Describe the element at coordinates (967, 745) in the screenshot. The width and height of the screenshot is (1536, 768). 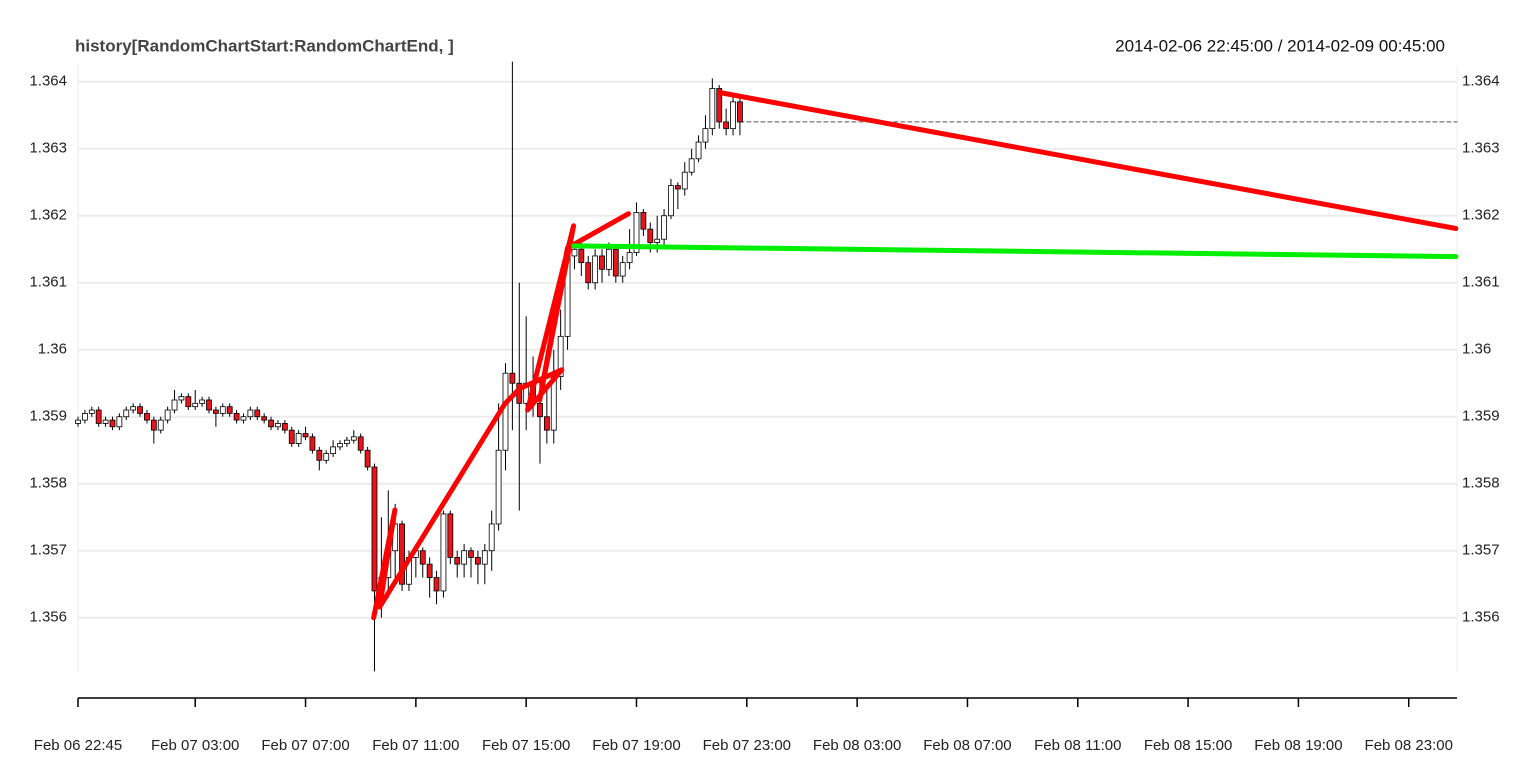
I see `x-tick-label: Feb 08 07:00` at that location.